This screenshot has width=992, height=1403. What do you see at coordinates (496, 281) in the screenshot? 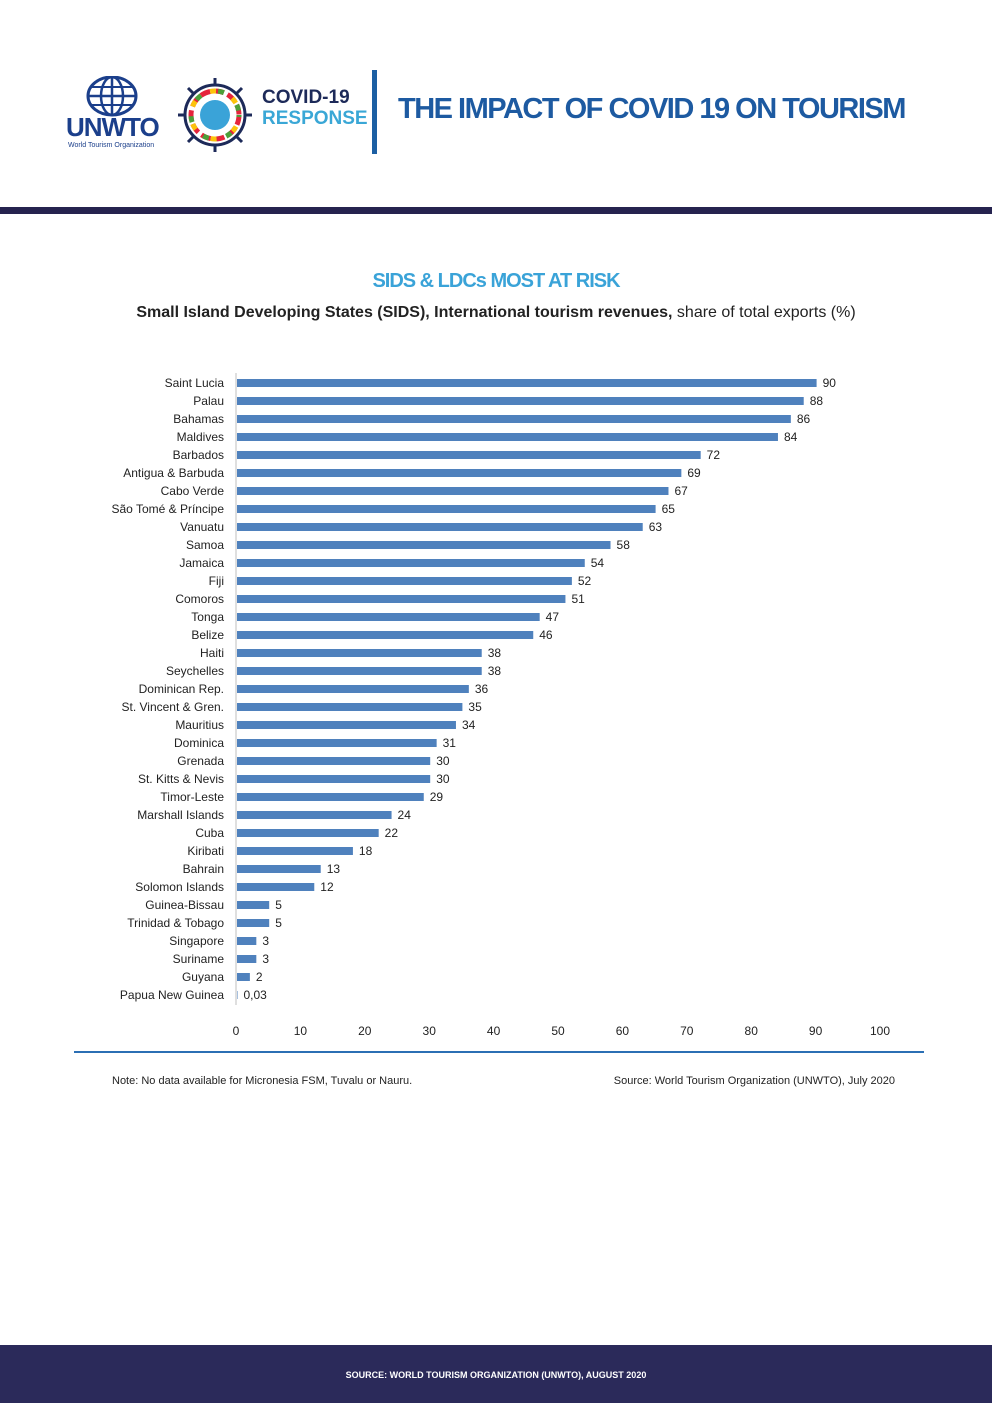
I see `chart-title: SIDS & LDCs MOST AT RISK` at bounding box center [496, 281].